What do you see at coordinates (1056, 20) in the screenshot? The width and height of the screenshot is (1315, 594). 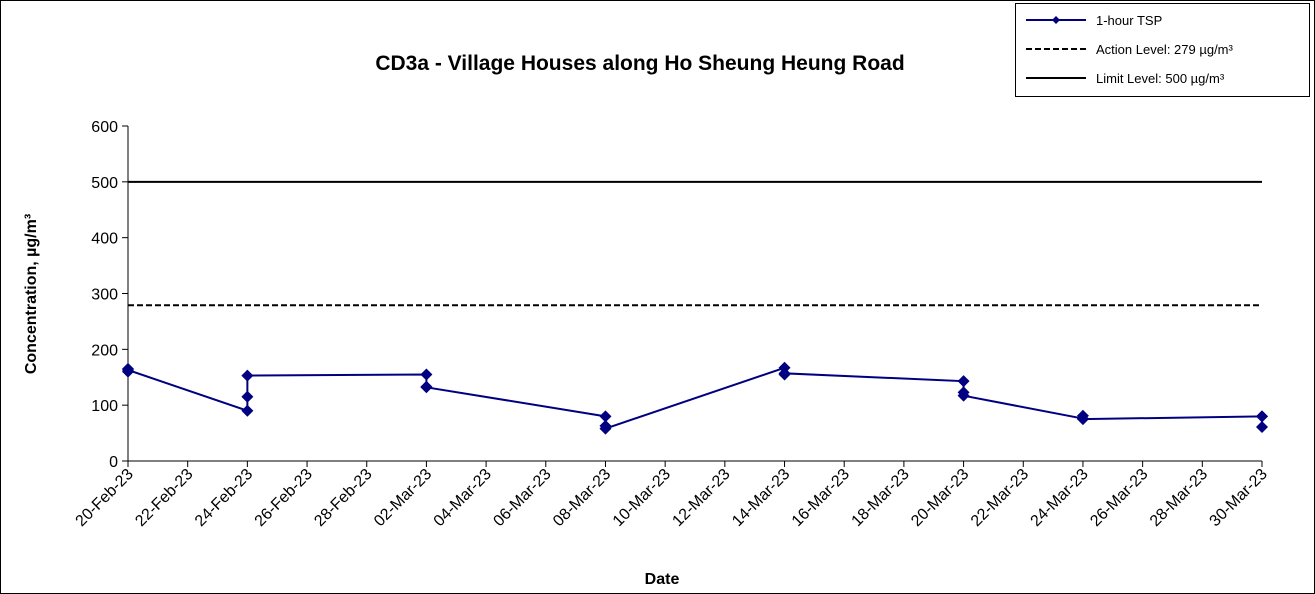 I see `legend-marker` at bounding box center [1056, 20].